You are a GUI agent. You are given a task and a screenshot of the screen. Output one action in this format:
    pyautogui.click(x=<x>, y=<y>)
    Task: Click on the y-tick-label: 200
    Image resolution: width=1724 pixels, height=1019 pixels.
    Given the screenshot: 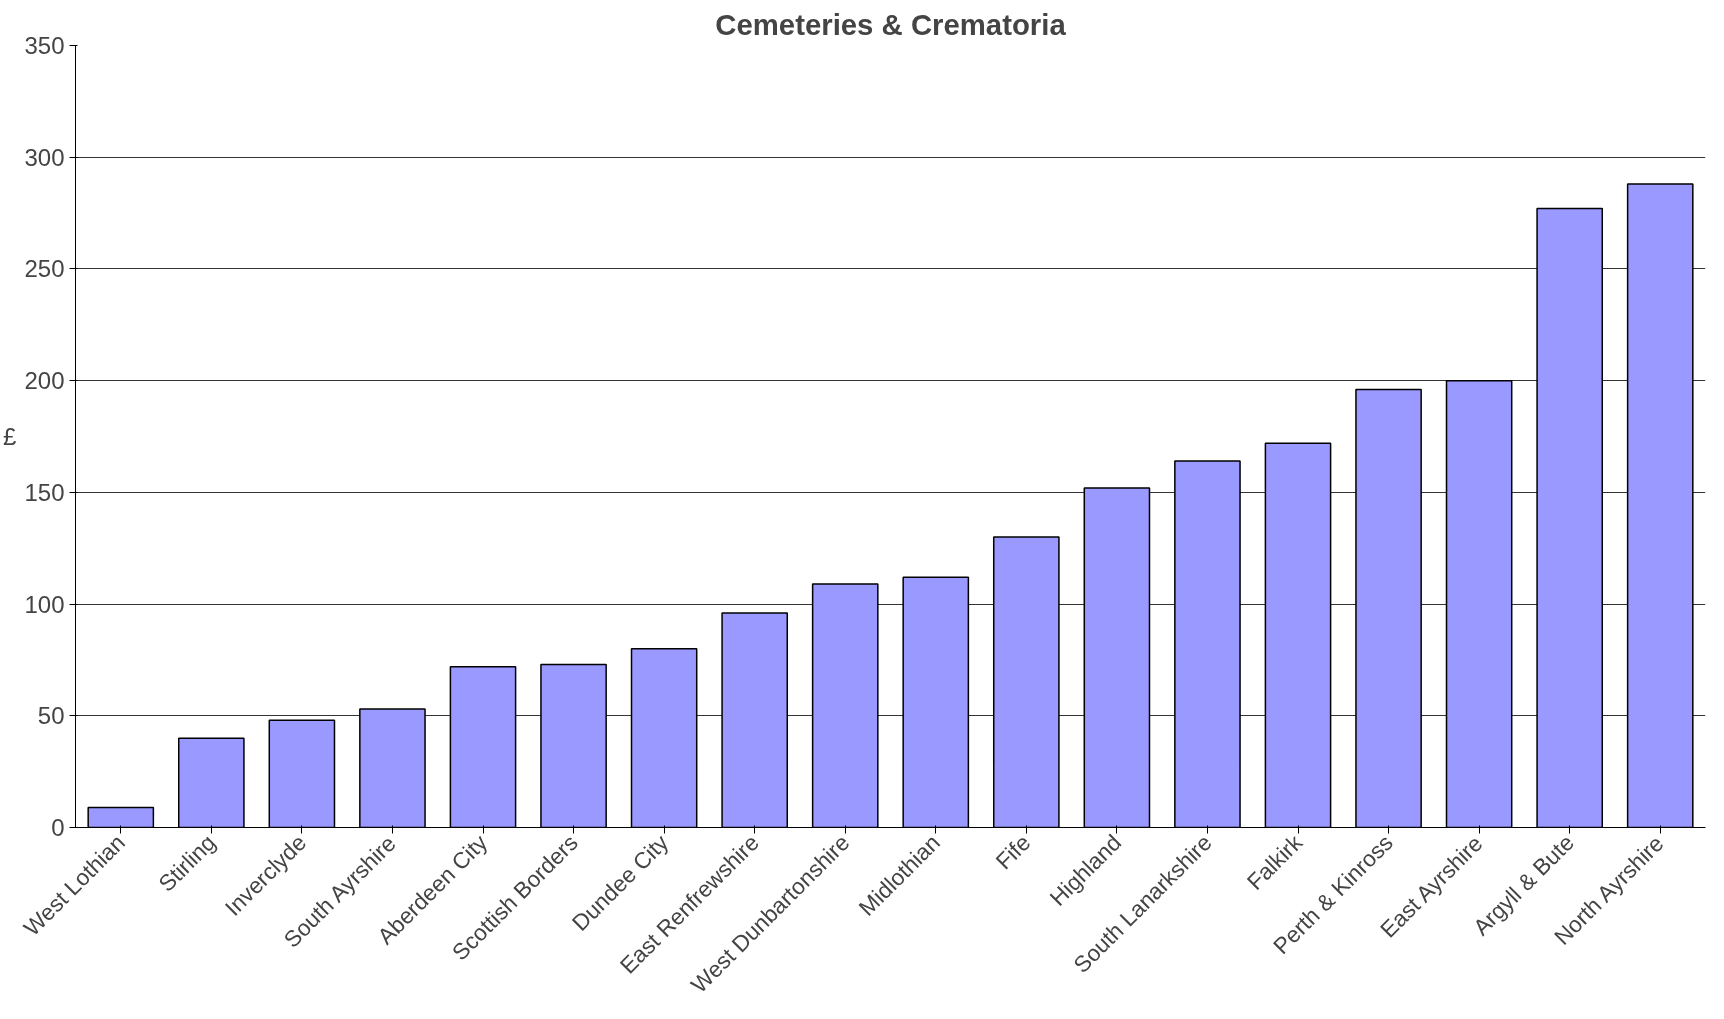 What is the action you would take?
    pyautogui.click(x=44, y=381)
    